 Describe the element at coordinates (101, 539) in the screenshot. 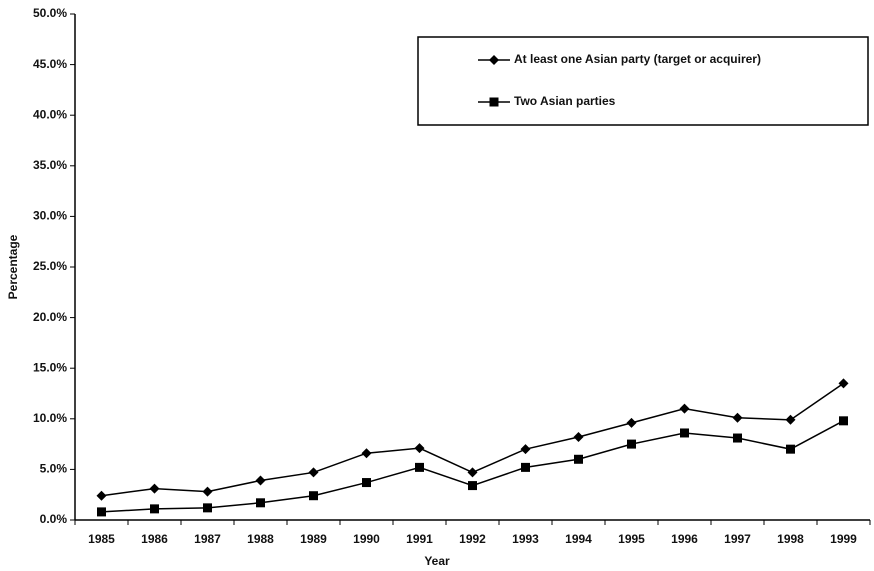

I see `x-tick-label: 1985` at that location.